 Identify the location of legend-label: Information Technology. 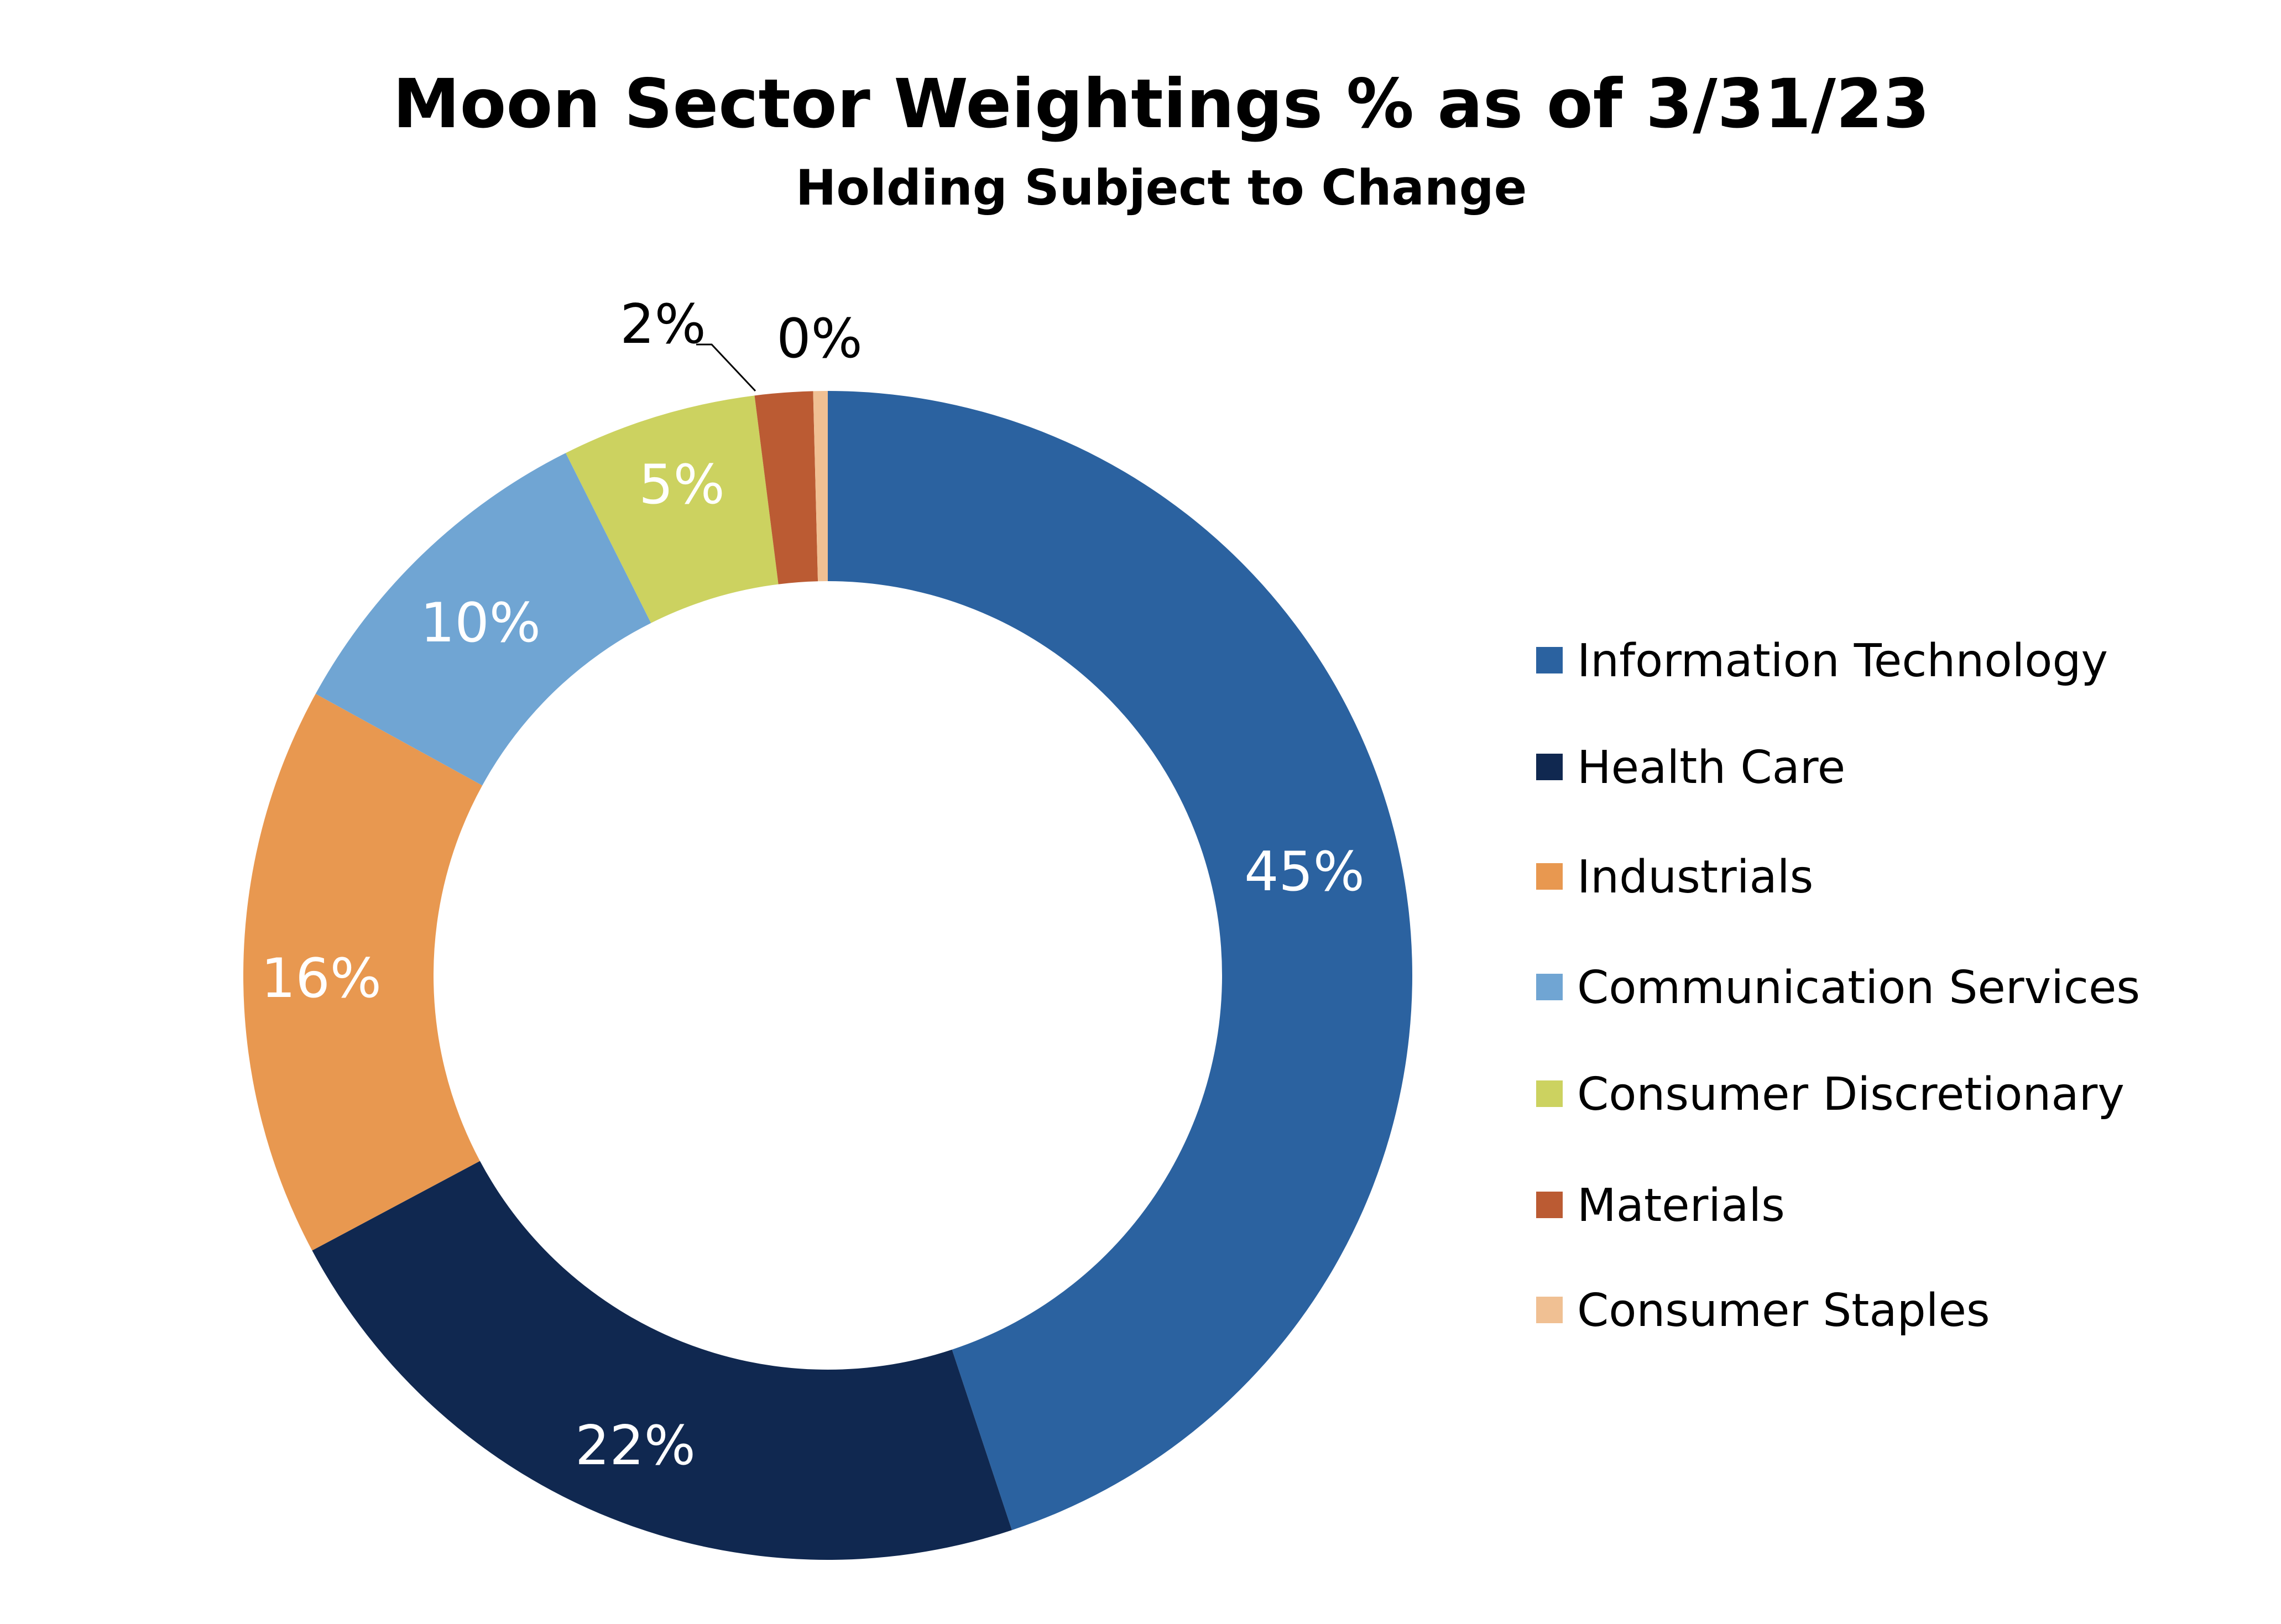
(1843, 661).